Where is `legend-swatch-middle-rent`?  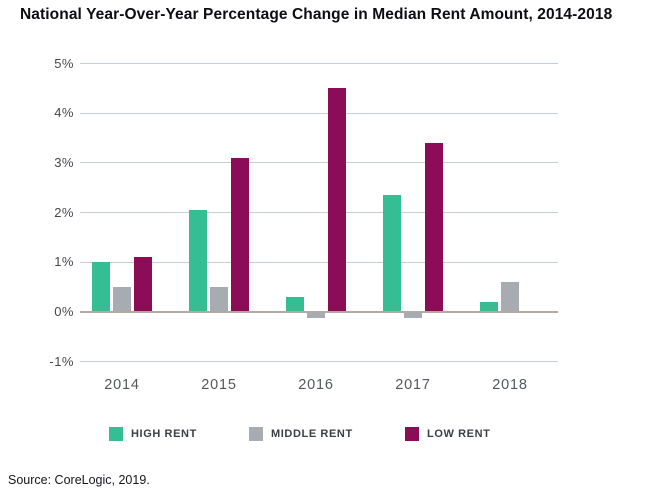
legend-swatch-middle-rent is located at coordinates (256, 434).